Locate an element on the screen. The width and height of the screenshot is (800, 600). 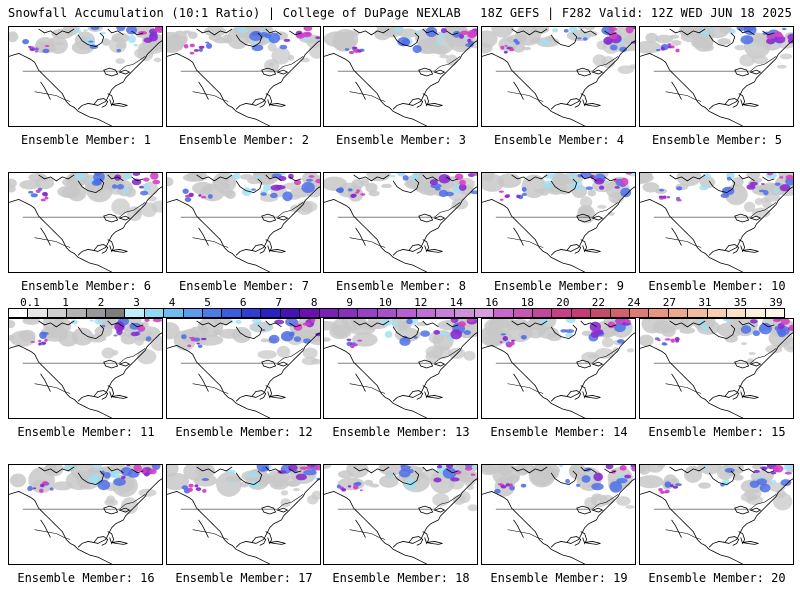
ensemble-member-label: Ensemble Member: 8 is located at coordinates (401, 286).